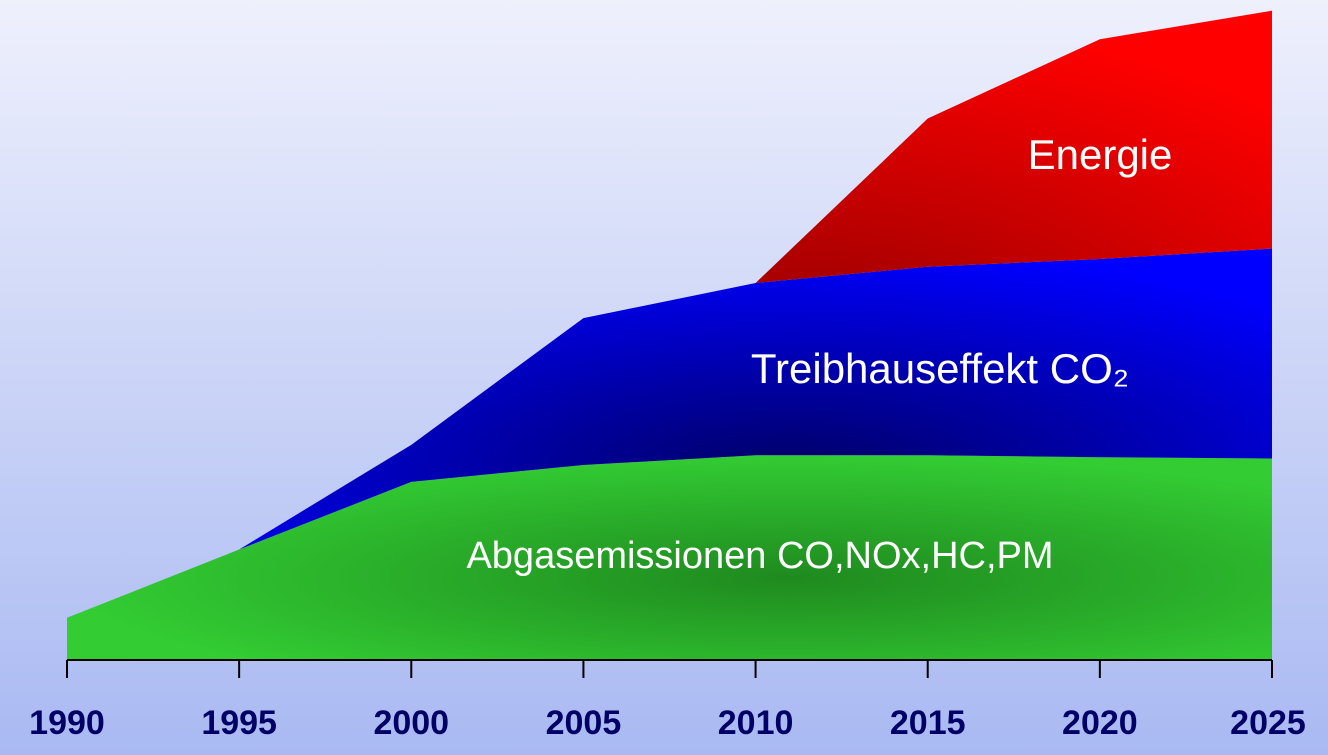  I want to click on x-tick-label: 1995, so click(239, 723).